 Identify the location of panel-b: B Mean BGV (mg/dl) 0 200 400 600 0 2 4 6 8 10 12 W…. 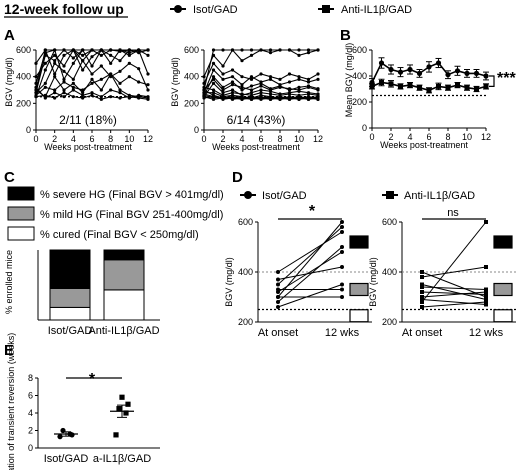
(428, 88).